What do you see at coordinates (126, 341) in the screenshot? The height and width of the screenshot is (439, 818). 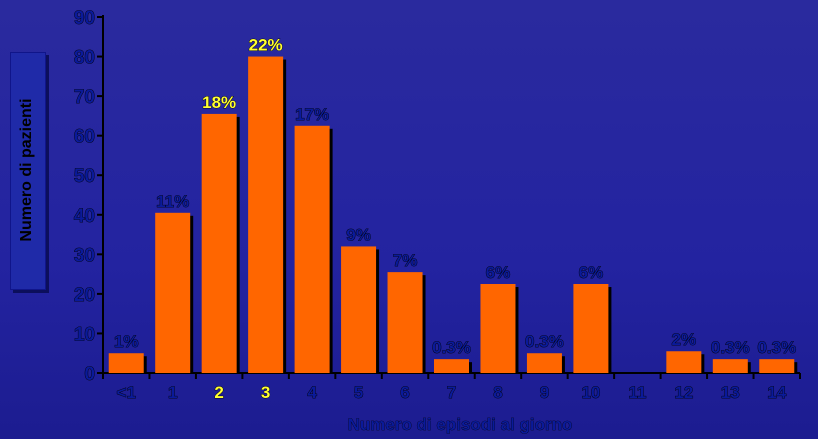 I see `data-label: 1%` at bounding box center [126, 341].